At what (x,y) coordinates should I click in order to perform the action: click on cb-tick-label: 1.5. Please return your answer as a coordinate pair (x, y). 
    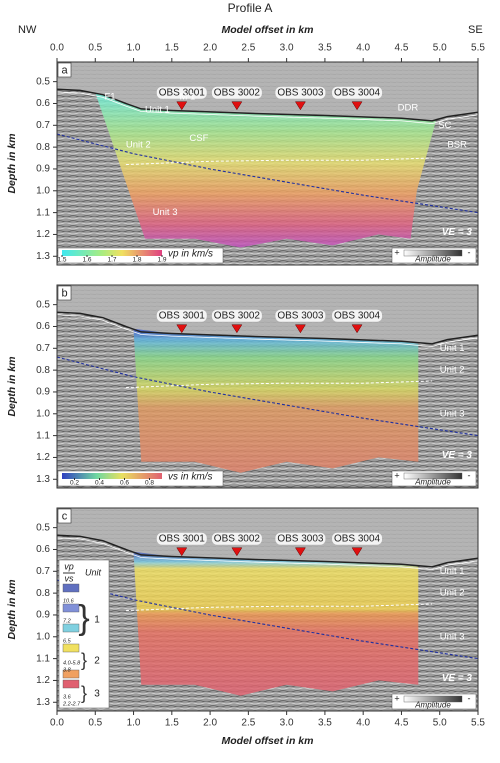
    Looking at the image, I should click on (61, 260).